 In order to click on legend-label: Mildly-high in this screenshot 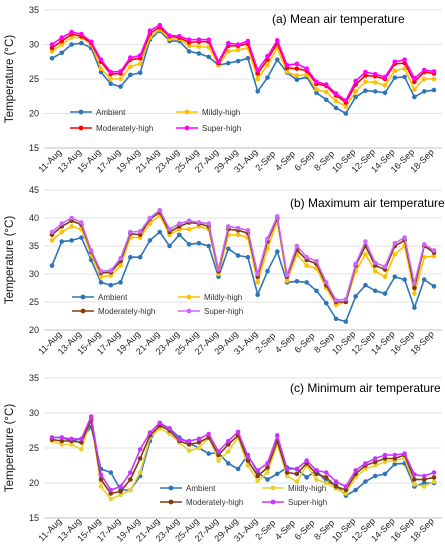, I will do `click(223, 297)`.